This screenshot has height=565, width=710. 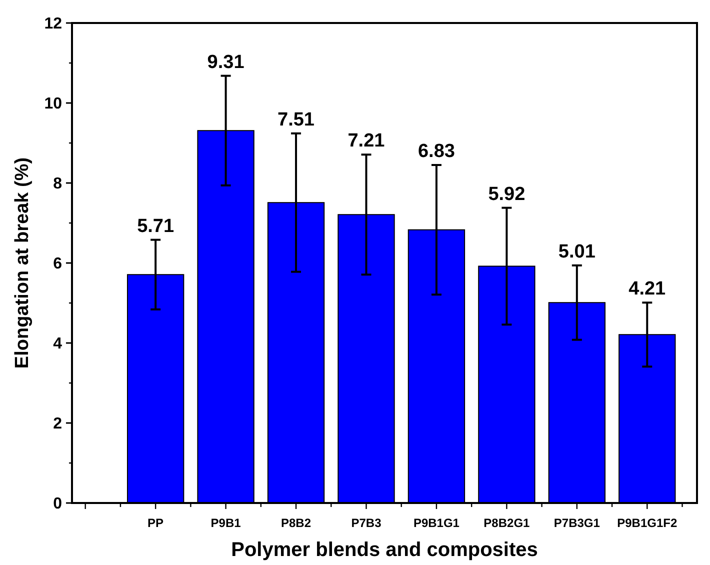 I want to click on y-tick-label: 10, so click(x=53, y=104).